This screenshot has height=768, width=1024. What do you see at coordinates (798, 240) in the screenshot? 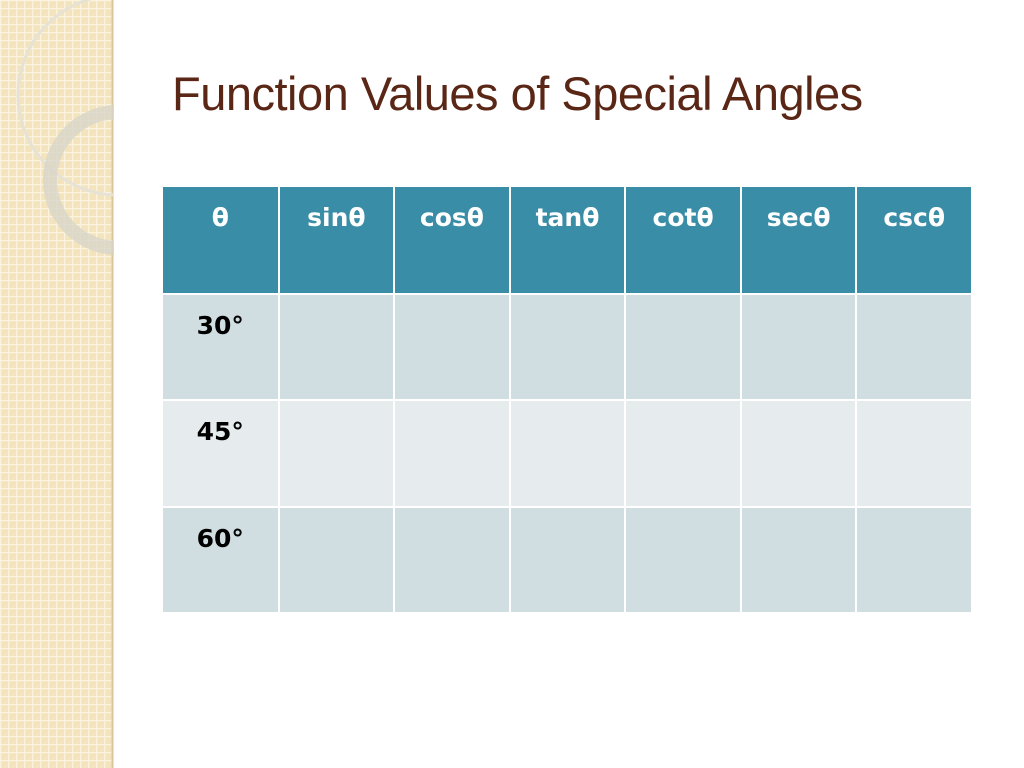
I see `header-cell: secθ` at bounding box center [798, 240].